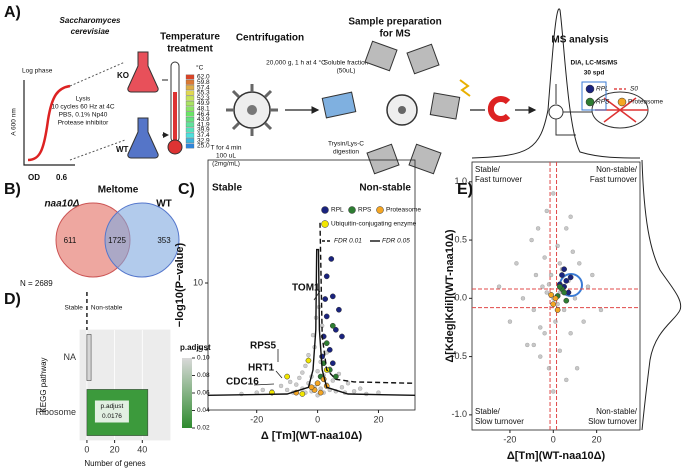  What do you see at coordinates (594, 96) in the screenshot?
I see `legend-box` at bounding box center [594, 96].